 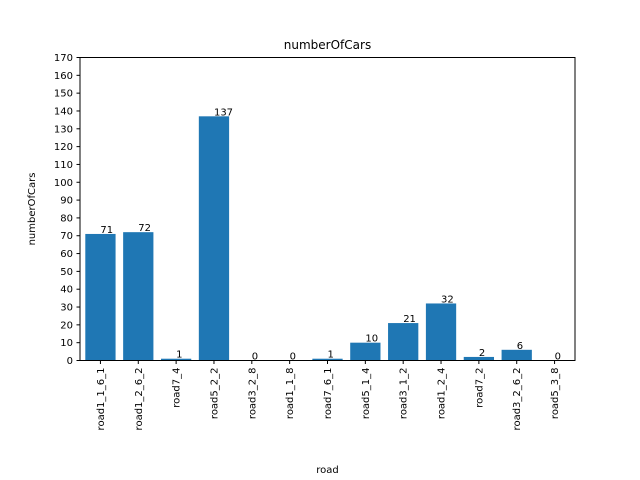 What do you see at coordinates (482, 353) in the screenshot?
I see `bar-value-label: 2` at bounding box center [482, 353].